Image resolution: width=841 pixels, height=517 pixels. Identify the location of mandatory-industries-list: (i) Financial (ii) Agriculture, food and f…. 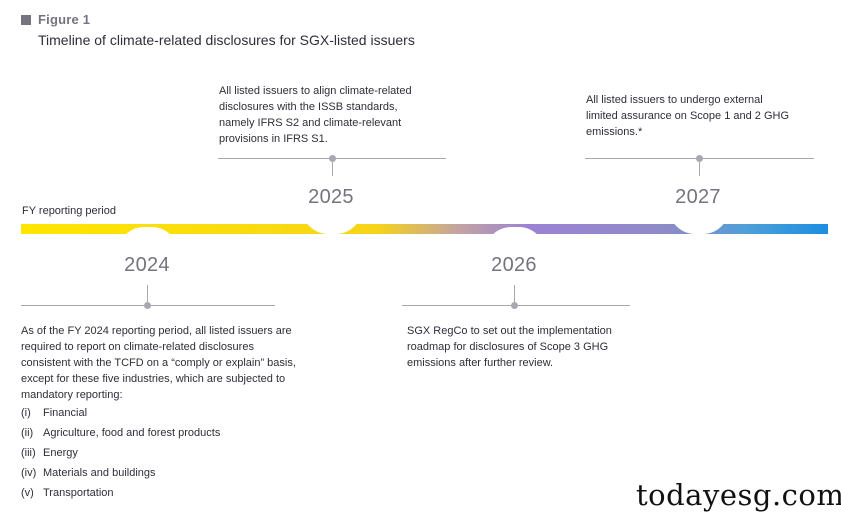
(120, 453).